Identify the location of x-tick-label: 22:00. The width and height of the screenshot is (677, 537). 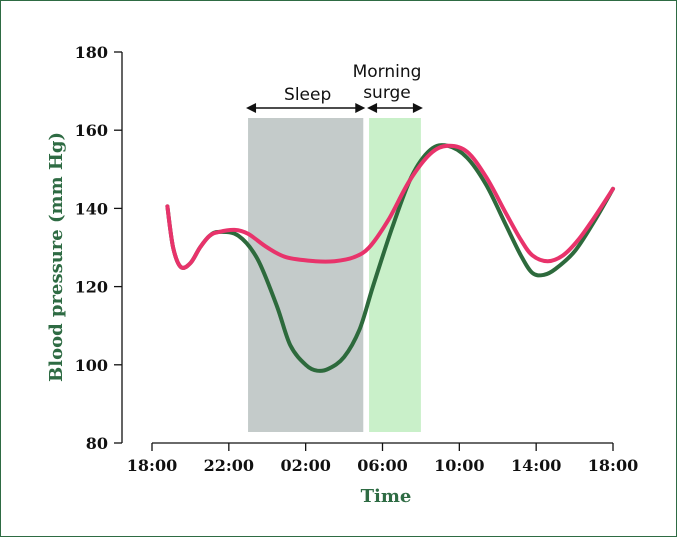
(229, 465).